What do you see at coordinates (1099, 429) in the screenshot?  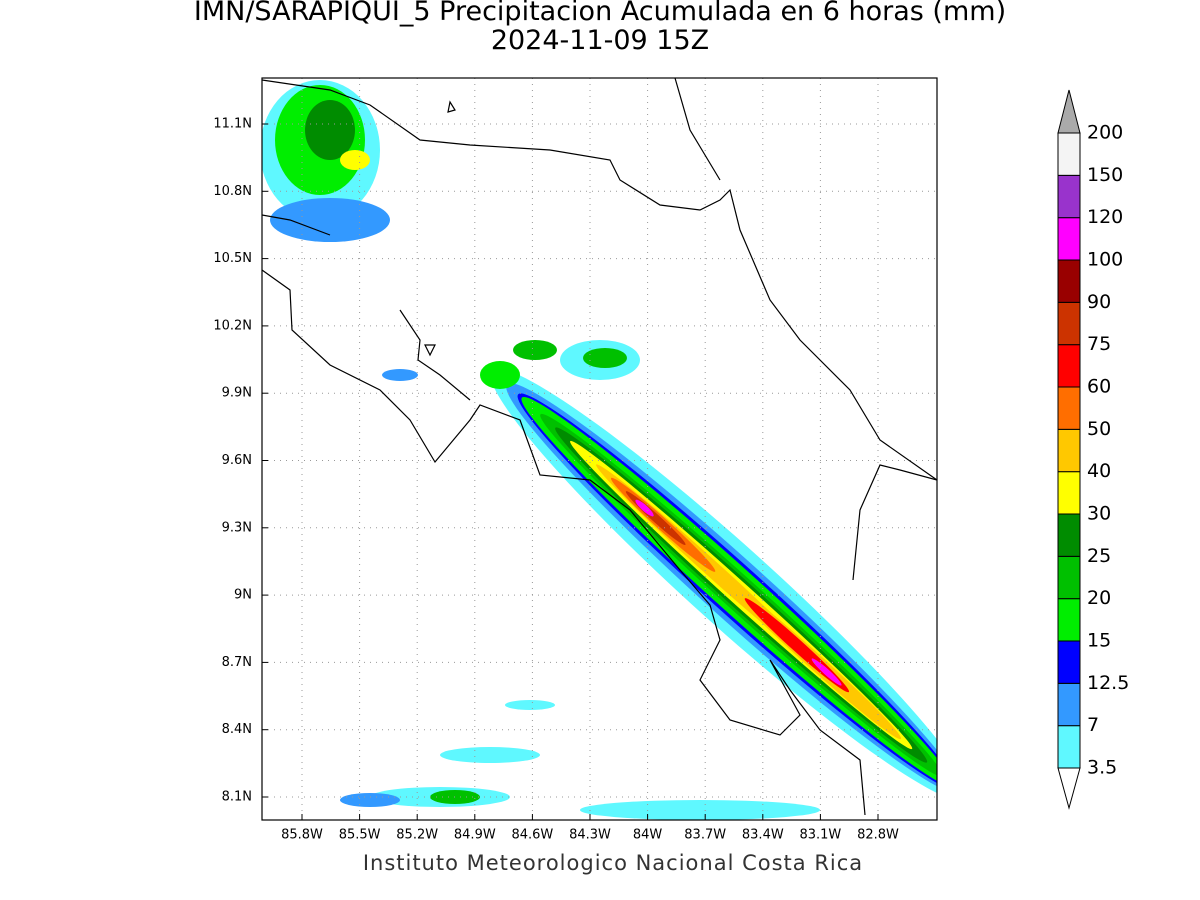 I see `colorbar-label: 50` at bounding box center [1099, 429].